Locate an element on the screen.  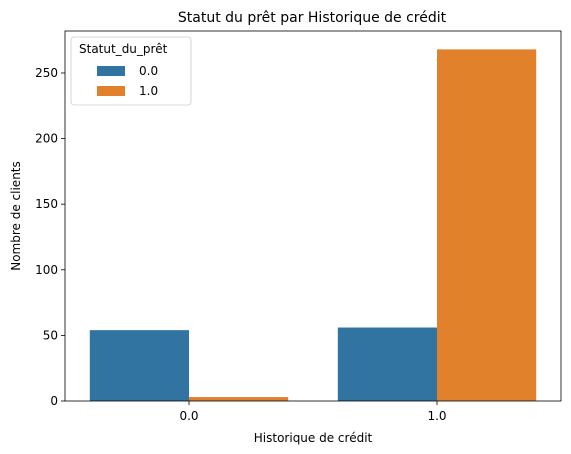
x-axis: 0.0 1.0 is located at coordinates (313, 412).